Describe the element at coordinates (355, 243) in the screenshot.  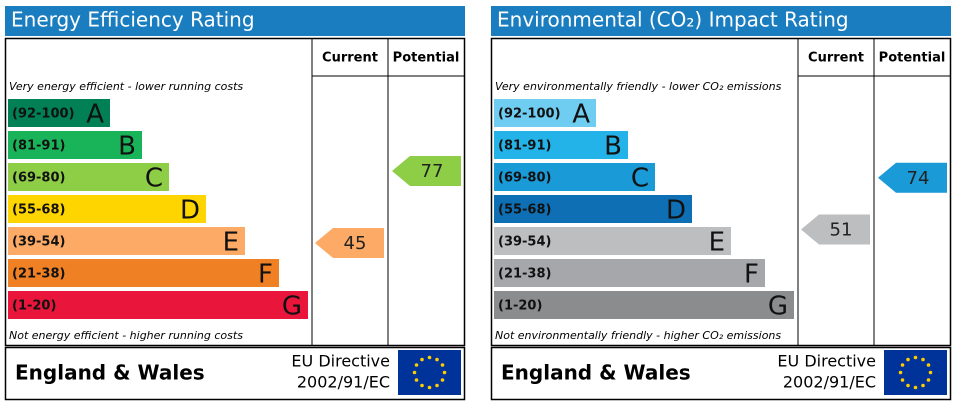
I see `current-value: 45` at that location.